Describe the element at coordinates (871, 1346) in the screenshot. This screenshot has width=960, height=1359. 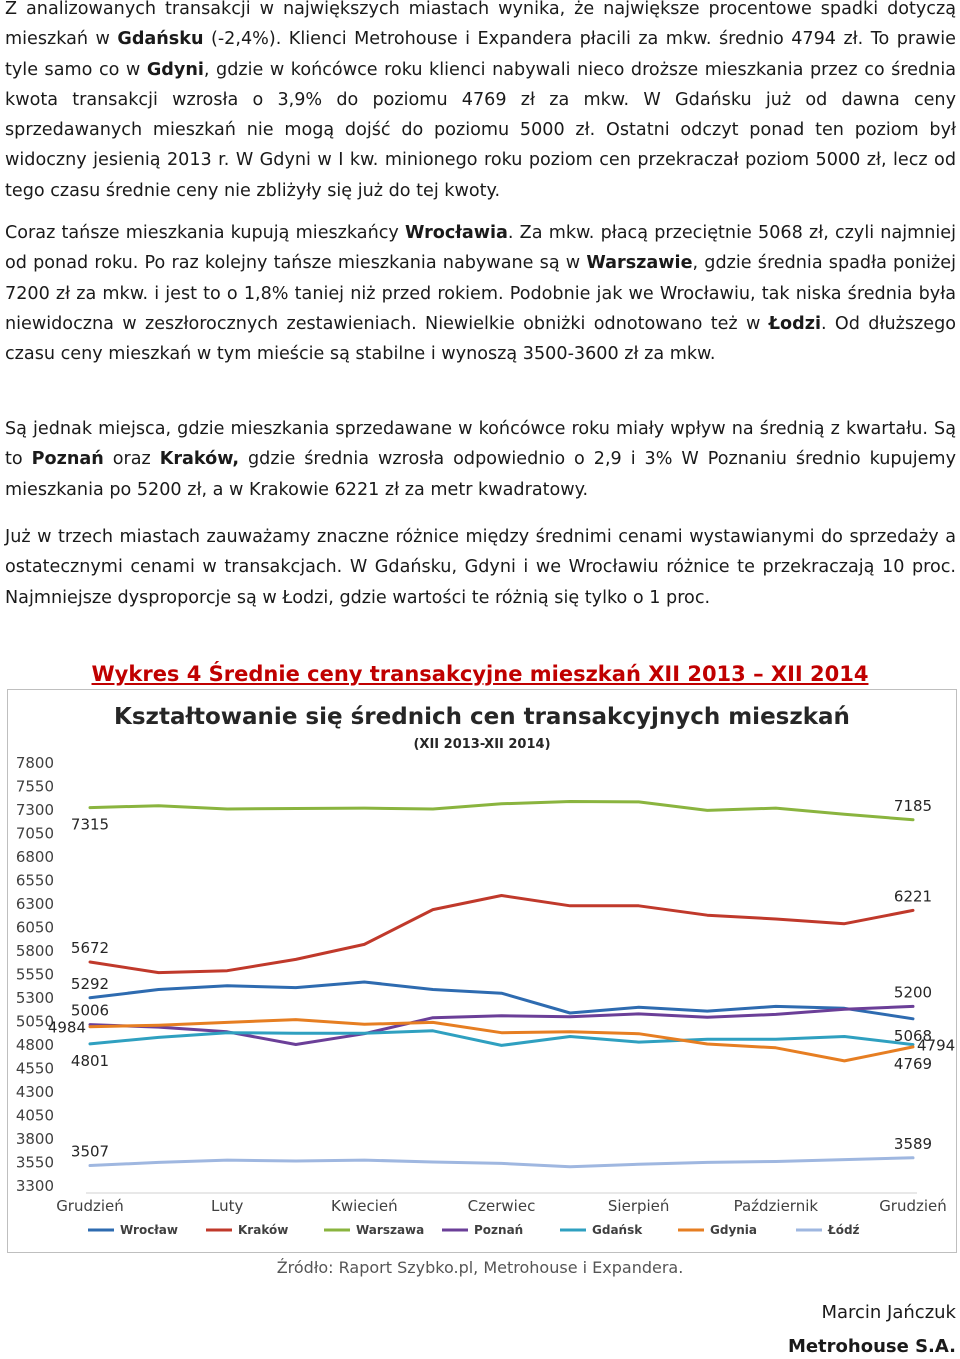
I see `company-name: Metrohouse S.A.` at that location.